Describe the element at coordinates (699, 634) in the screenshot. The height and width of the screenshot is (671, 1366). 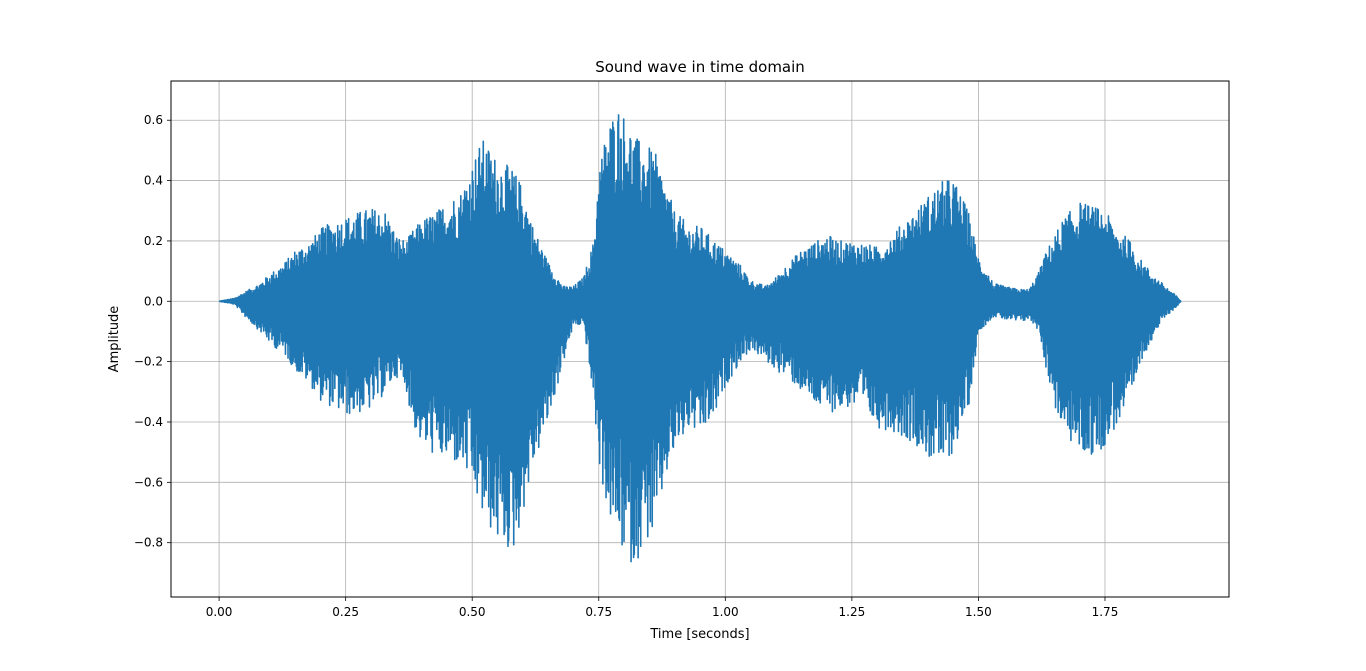
I see `x-axis-label: Time [seconds]` at that location.